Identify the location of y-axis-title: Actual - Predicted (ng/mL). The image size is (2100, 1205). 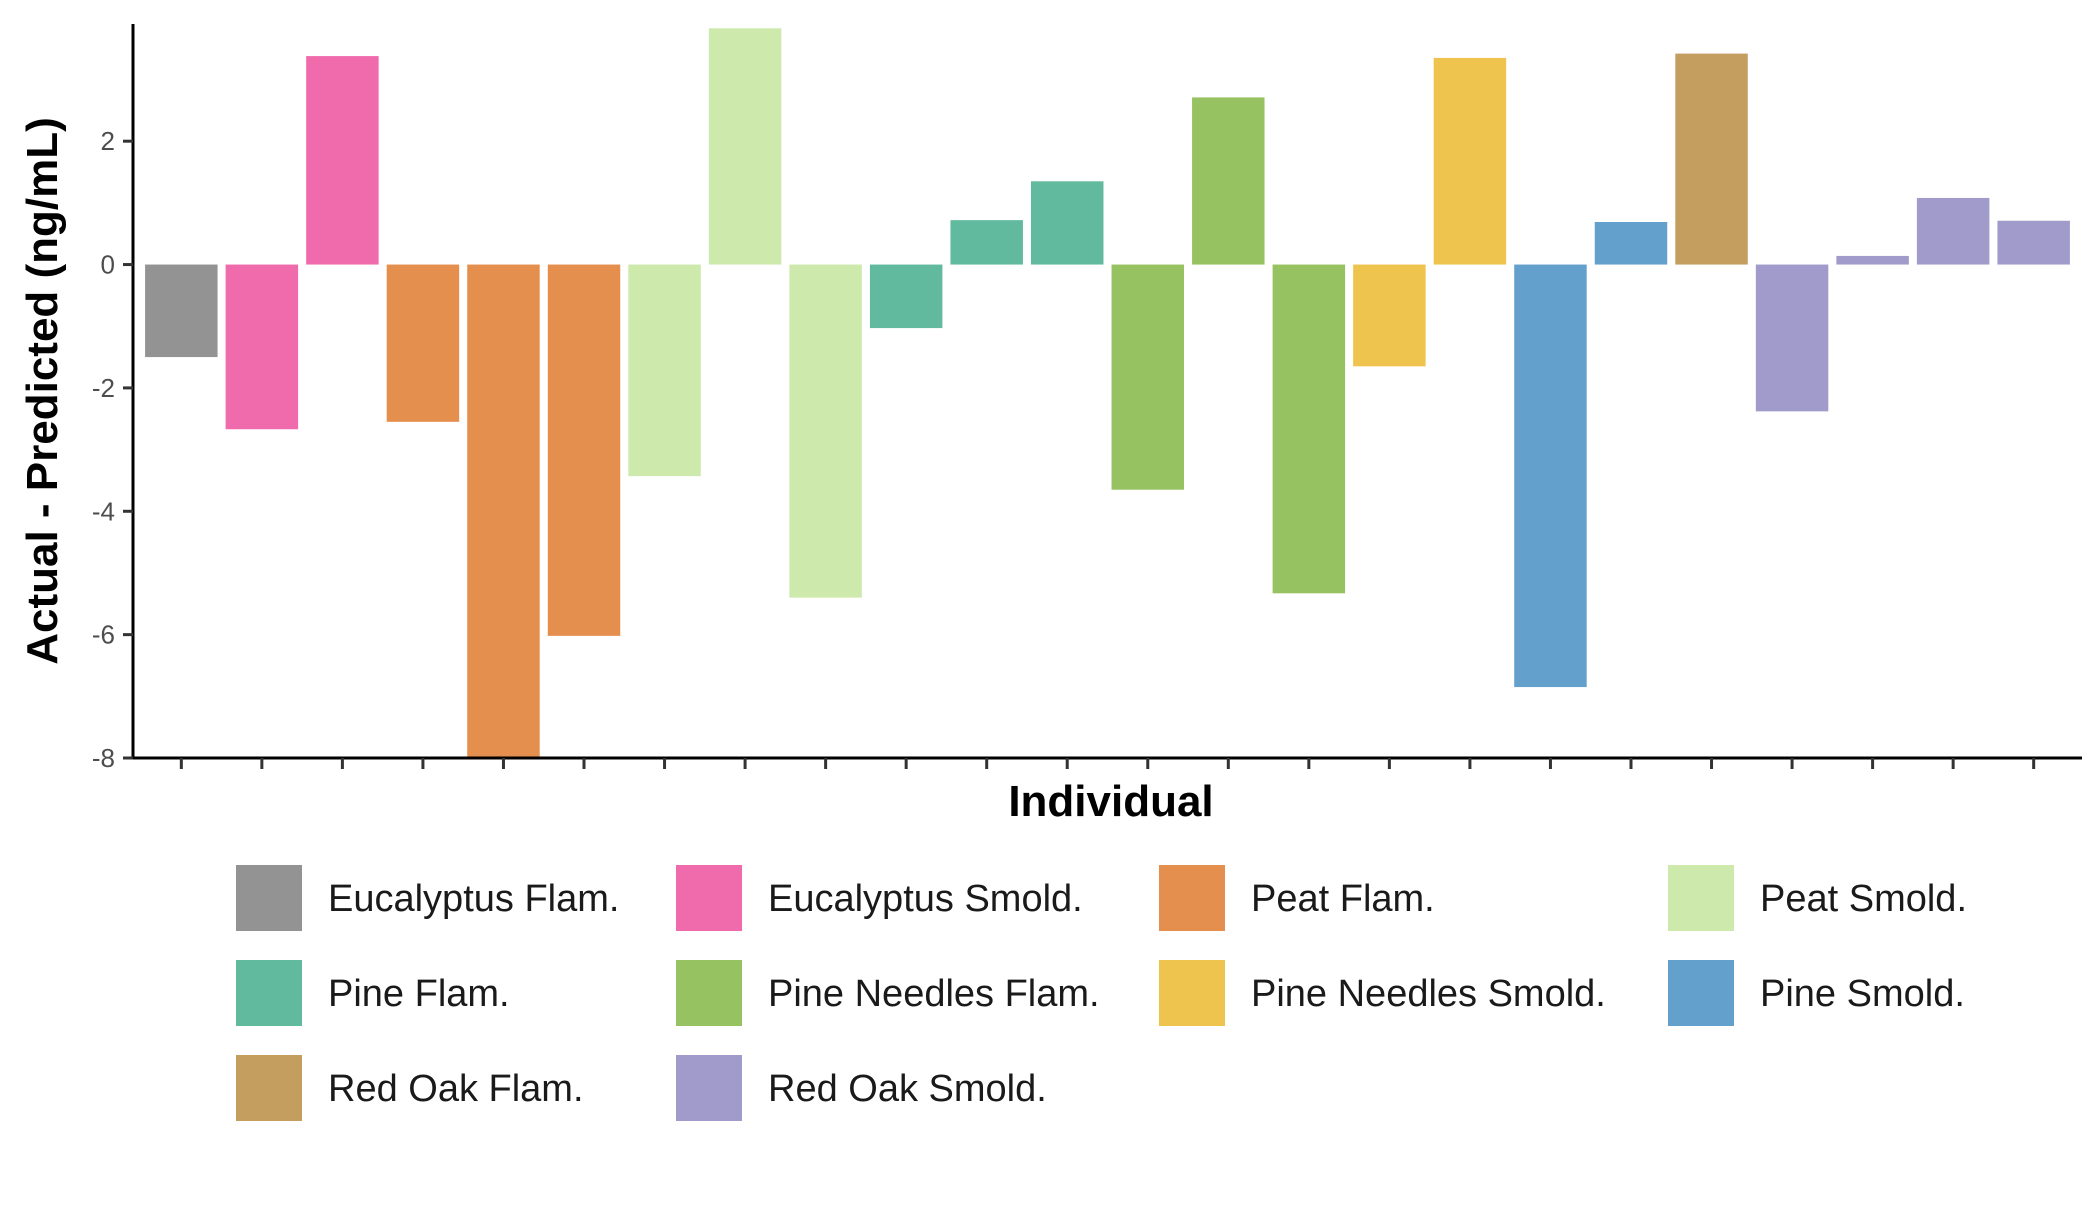
(42, 391).